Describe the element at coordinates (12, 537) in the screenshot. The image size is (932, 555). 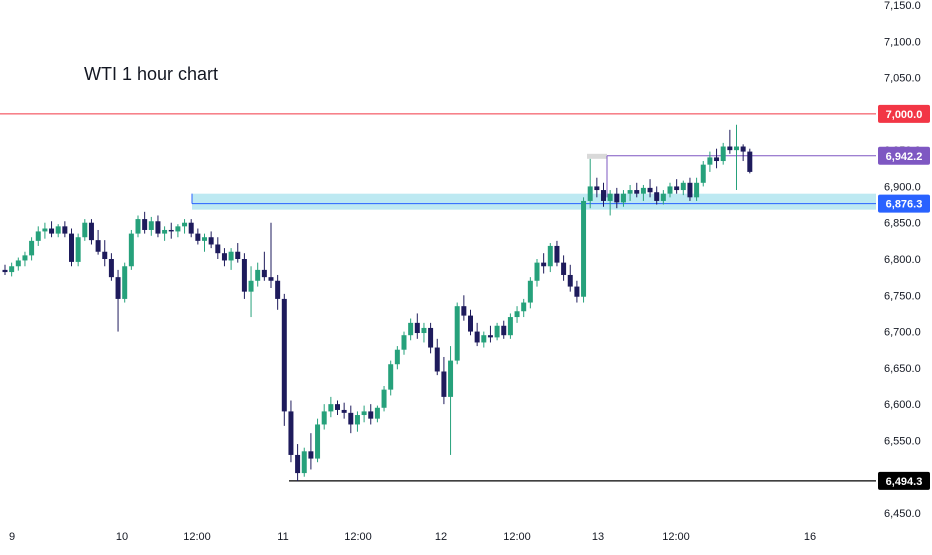
I see `x-tick-label: 9` at that location.